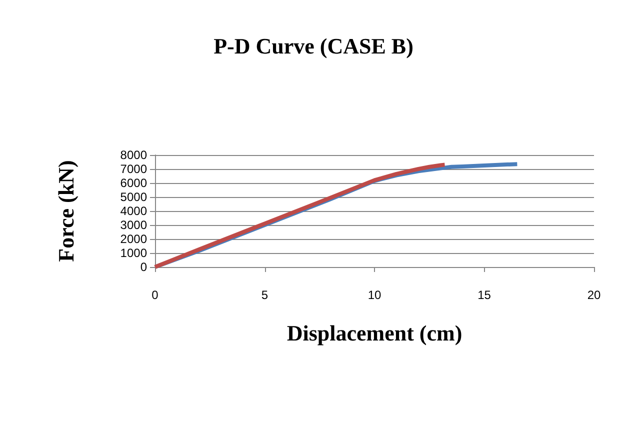 Image resolution: width=627 pixels, height=431 pixels. Describe the element at coordinates (594, 295) in the screenshot. I see `x-tick-label: 20` at that location.